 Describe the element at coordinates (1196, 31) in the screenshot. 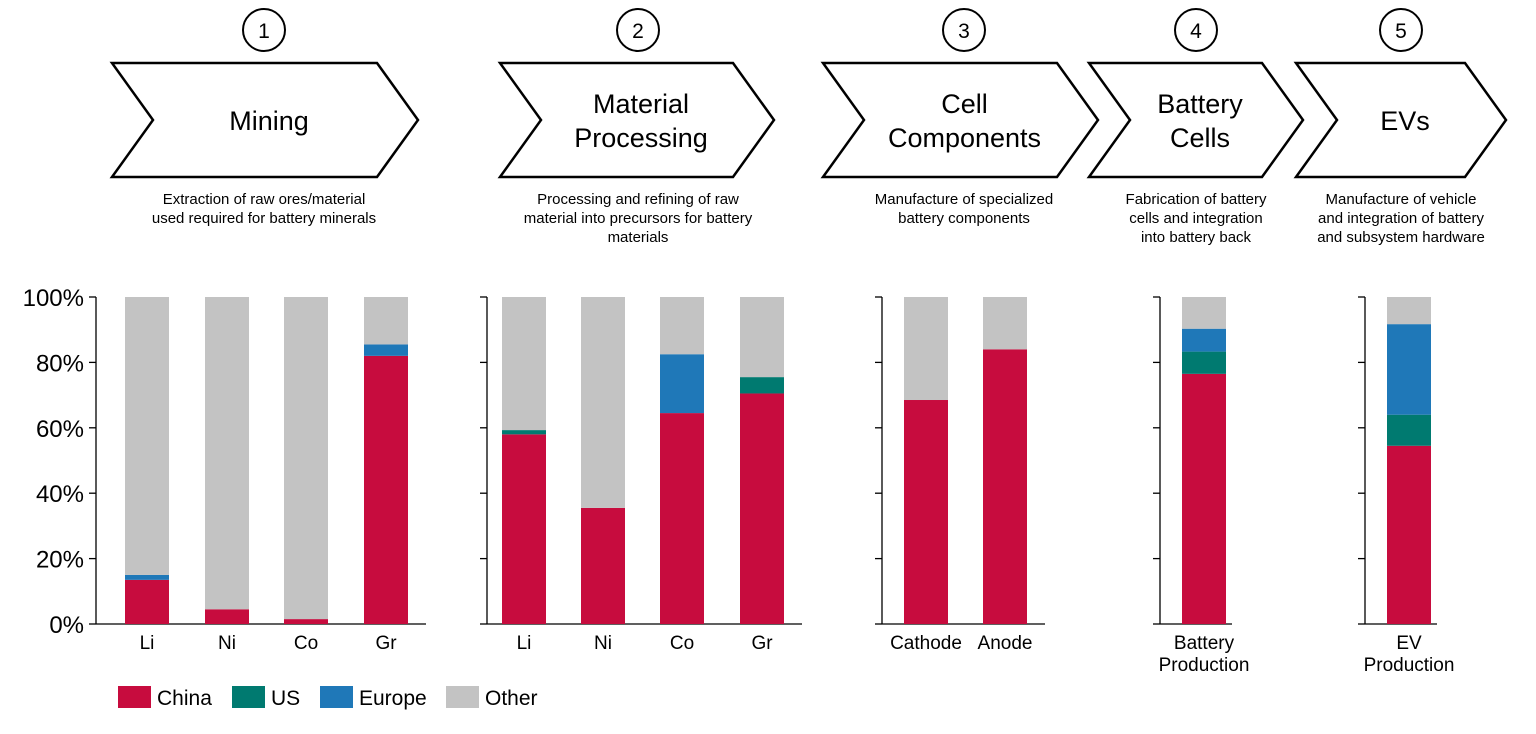

I see `step-number: 4` at that location.